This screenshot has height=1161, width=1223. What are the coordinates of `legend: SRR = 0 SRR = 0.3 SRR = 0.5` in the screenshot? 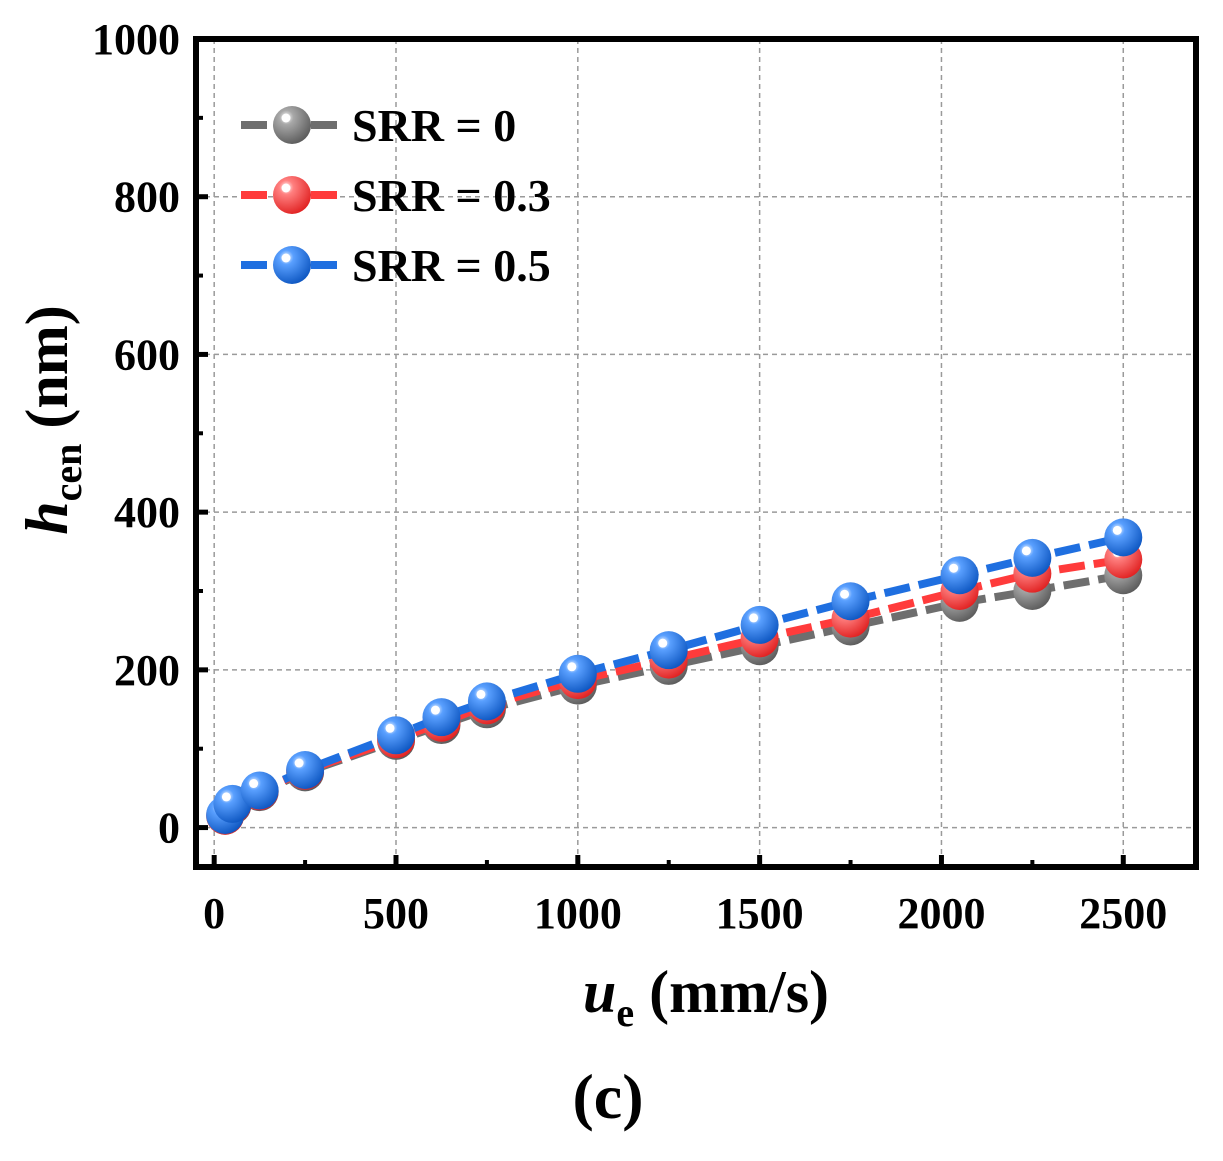 It's located at (396, 195).